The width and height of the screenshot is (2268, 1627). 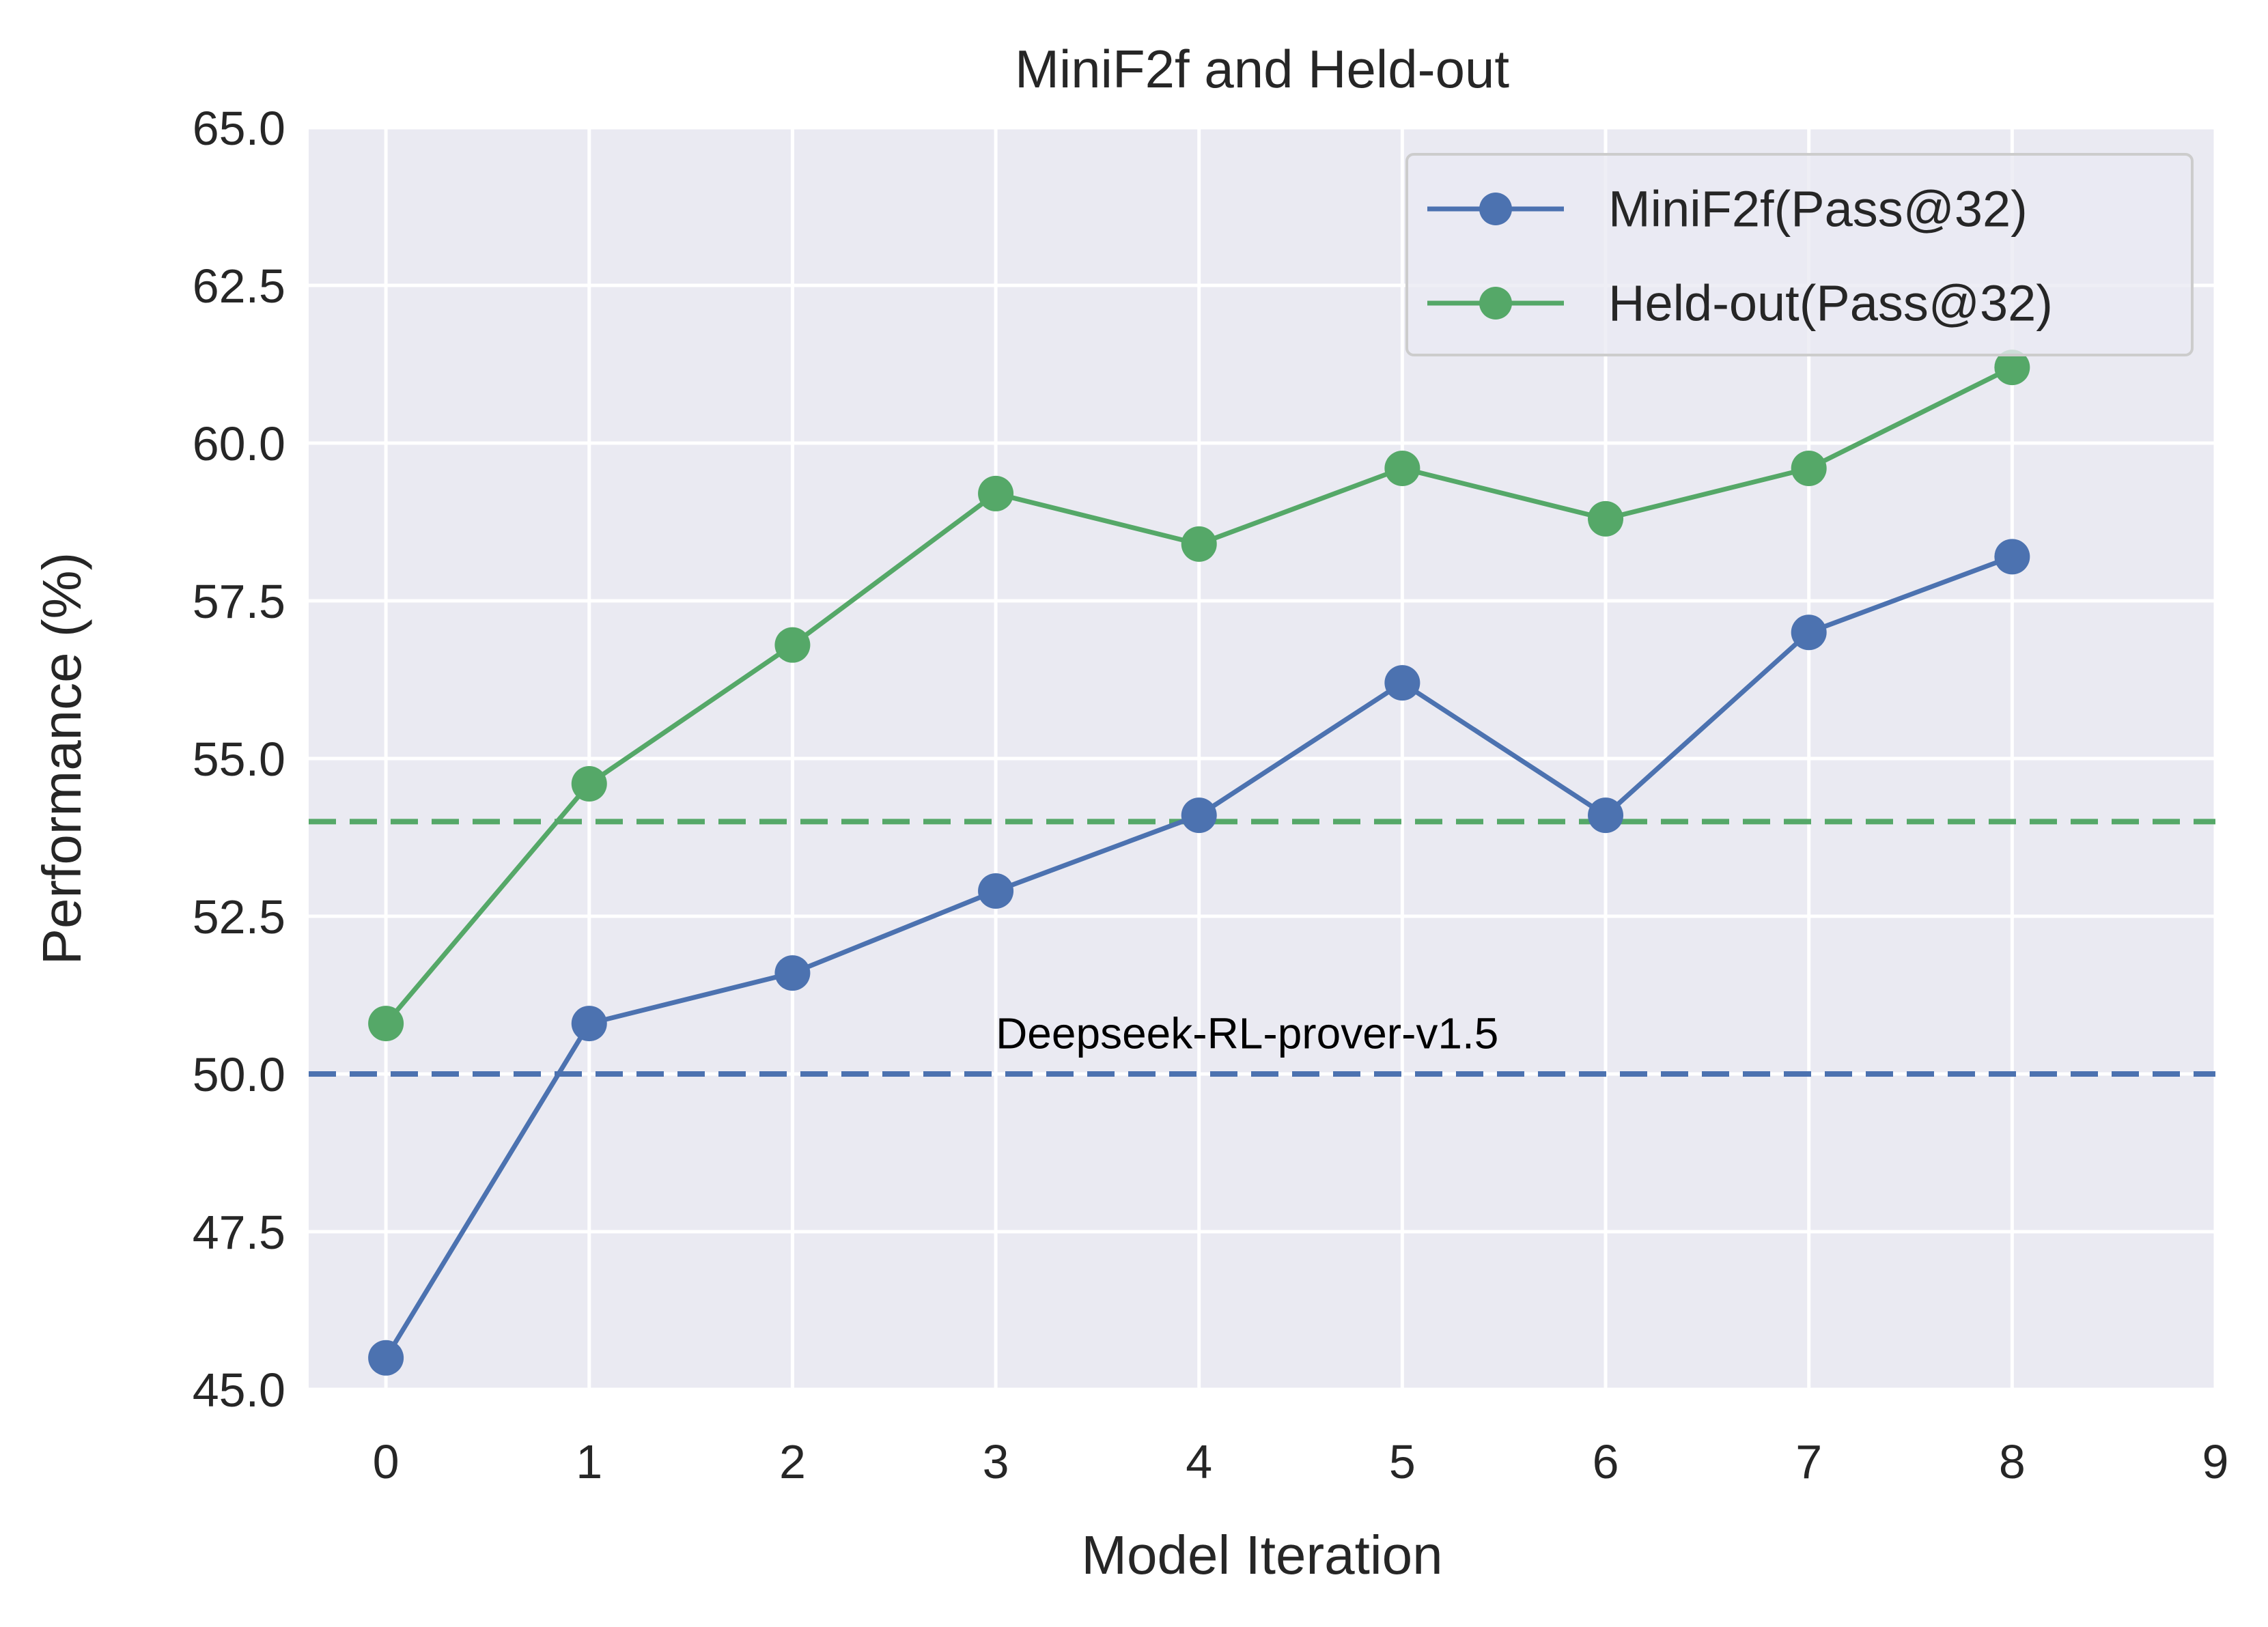 I want to click on y-tick-label: 60.0, so click(x=239, y=444).